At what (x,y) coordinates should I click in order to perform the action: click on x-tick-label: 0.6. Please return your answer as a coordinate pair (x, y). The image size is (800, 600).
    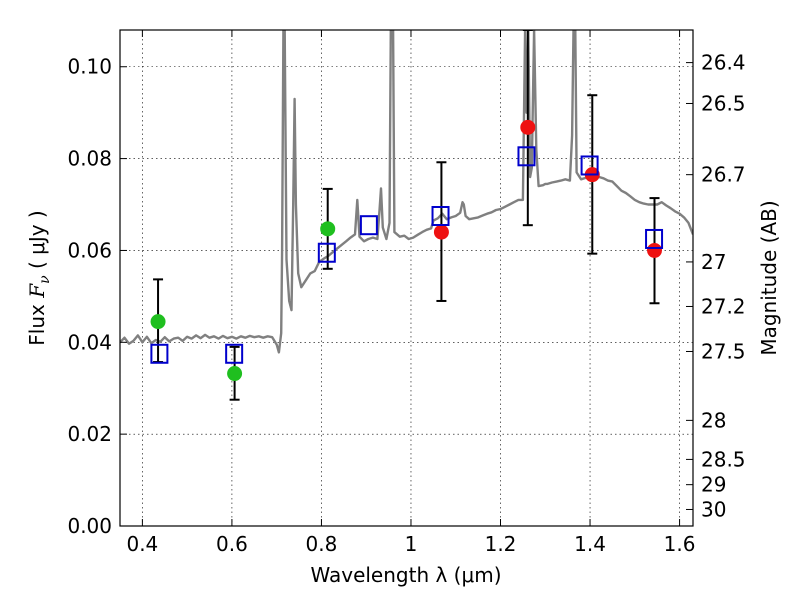
    Looking at the image, I should click on (232, 544).